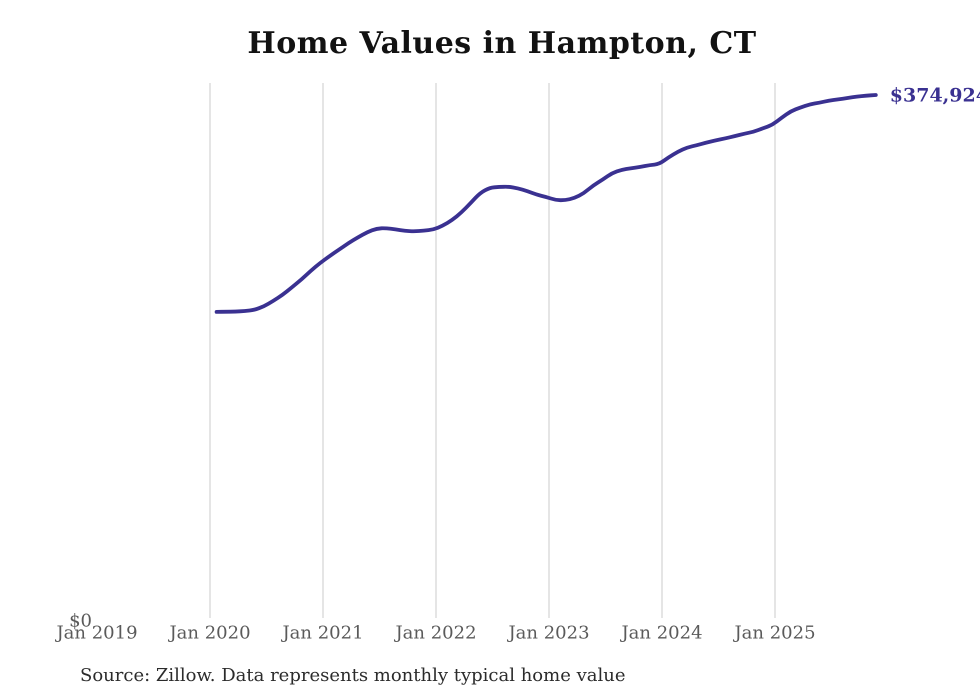 The width and height of the screenshot is (980, 699). I want to click on x-tick-label: Jan 2023, so click(547, 633).